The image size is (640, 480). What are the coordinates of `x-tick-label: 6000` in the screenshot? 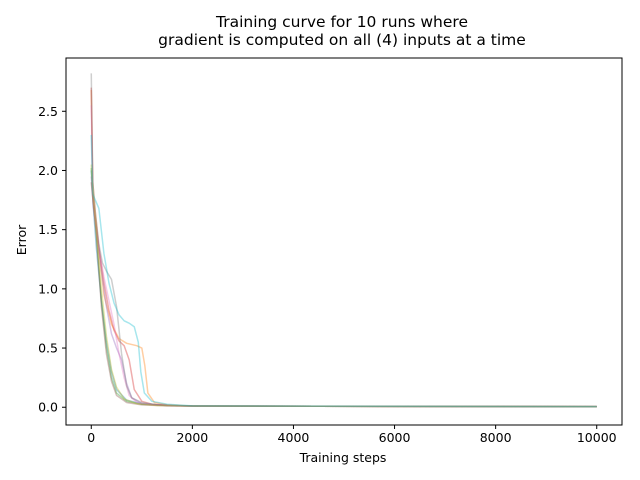 It's located at (395, 437).